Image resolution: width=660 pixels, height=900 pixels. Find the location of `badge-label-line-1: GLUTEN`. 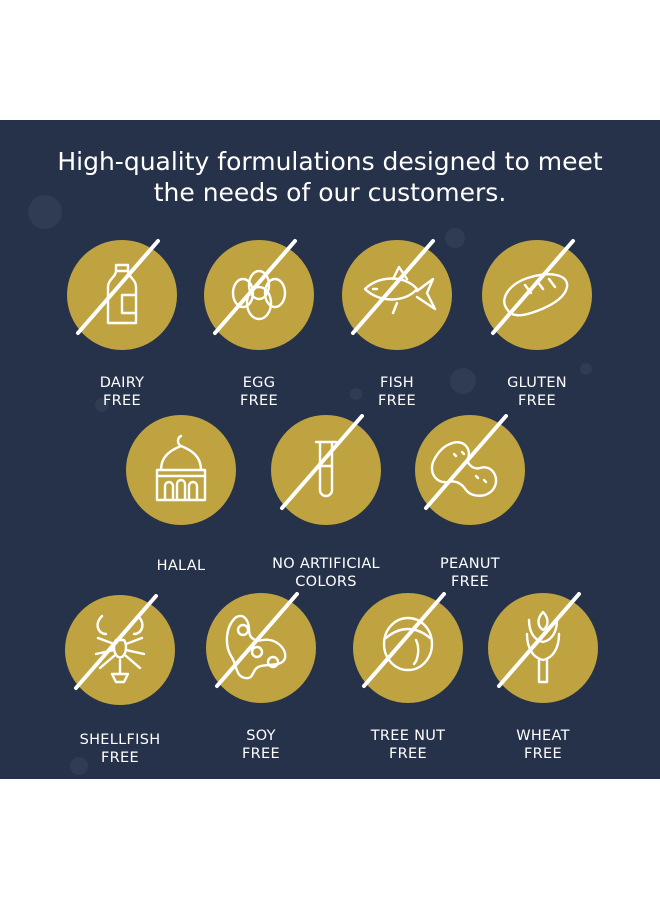

badge-label-line-1: GLUTEN is located at coordinates (537, 383).